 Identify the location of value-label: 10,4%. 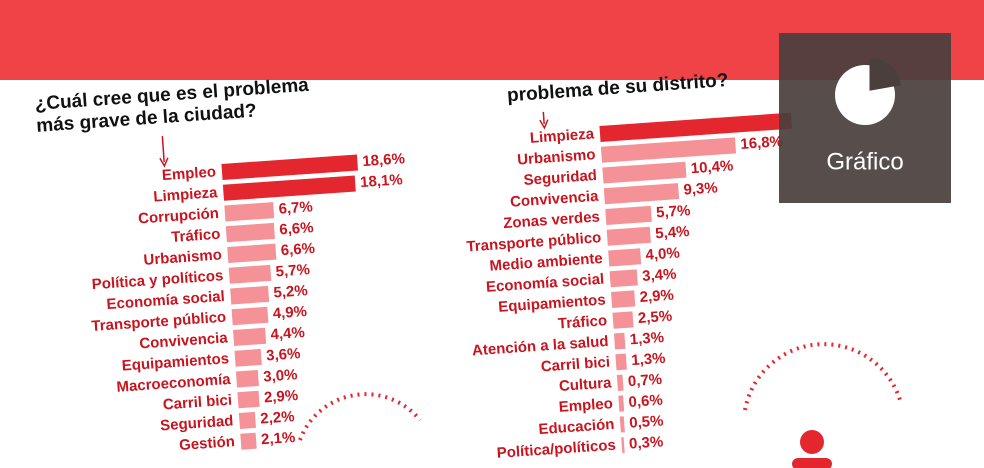
(712, 167).